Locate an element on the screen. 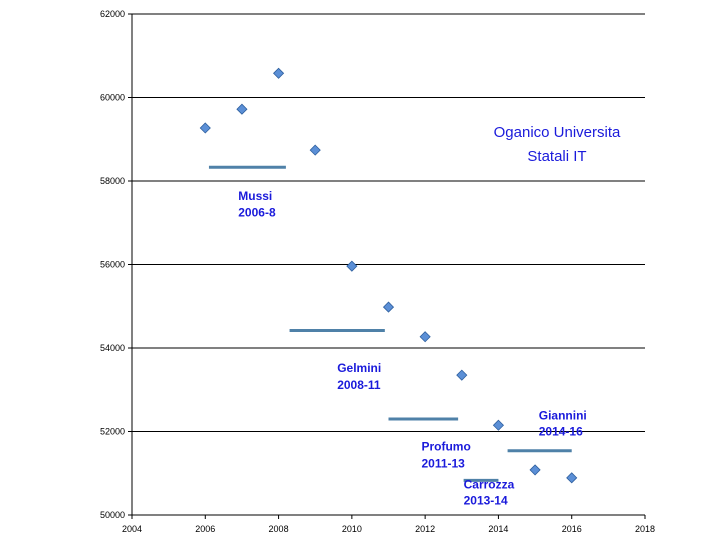  x-tick-label: 2008 is located at coordinates (279, 529).